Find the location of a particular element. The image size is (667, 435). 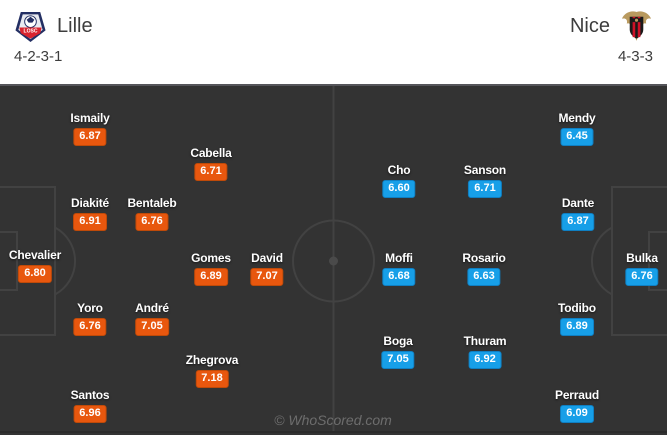

player-rating-badge: 6.63 is located at coordinates (484, 277).